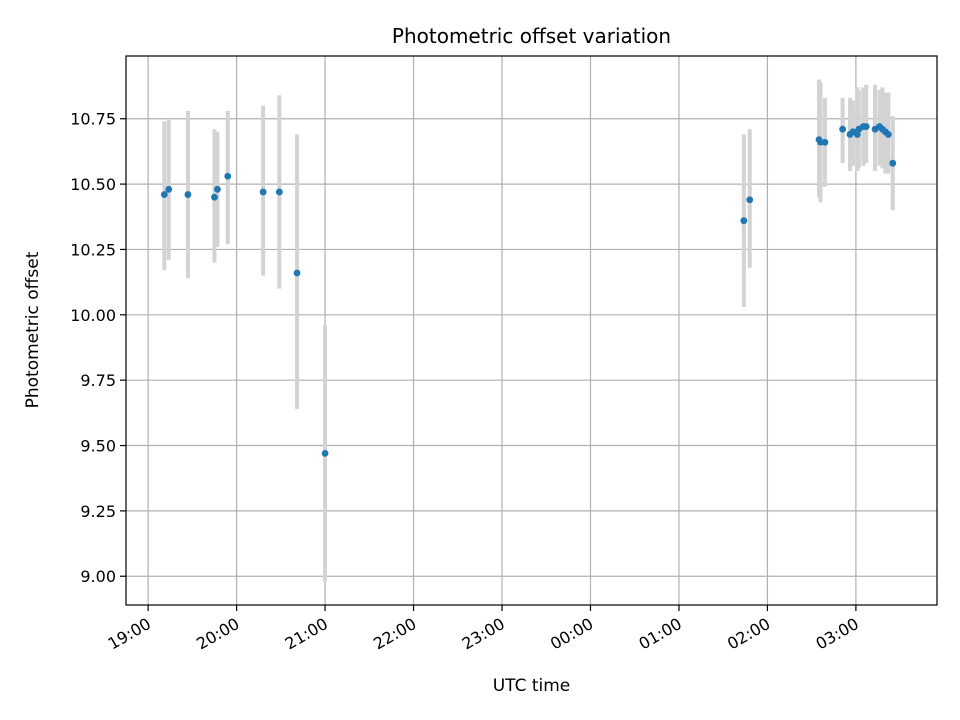 This screenshot has height=720, width=960. I want to click on y-tick-label: 9.00, so click(98, 576).